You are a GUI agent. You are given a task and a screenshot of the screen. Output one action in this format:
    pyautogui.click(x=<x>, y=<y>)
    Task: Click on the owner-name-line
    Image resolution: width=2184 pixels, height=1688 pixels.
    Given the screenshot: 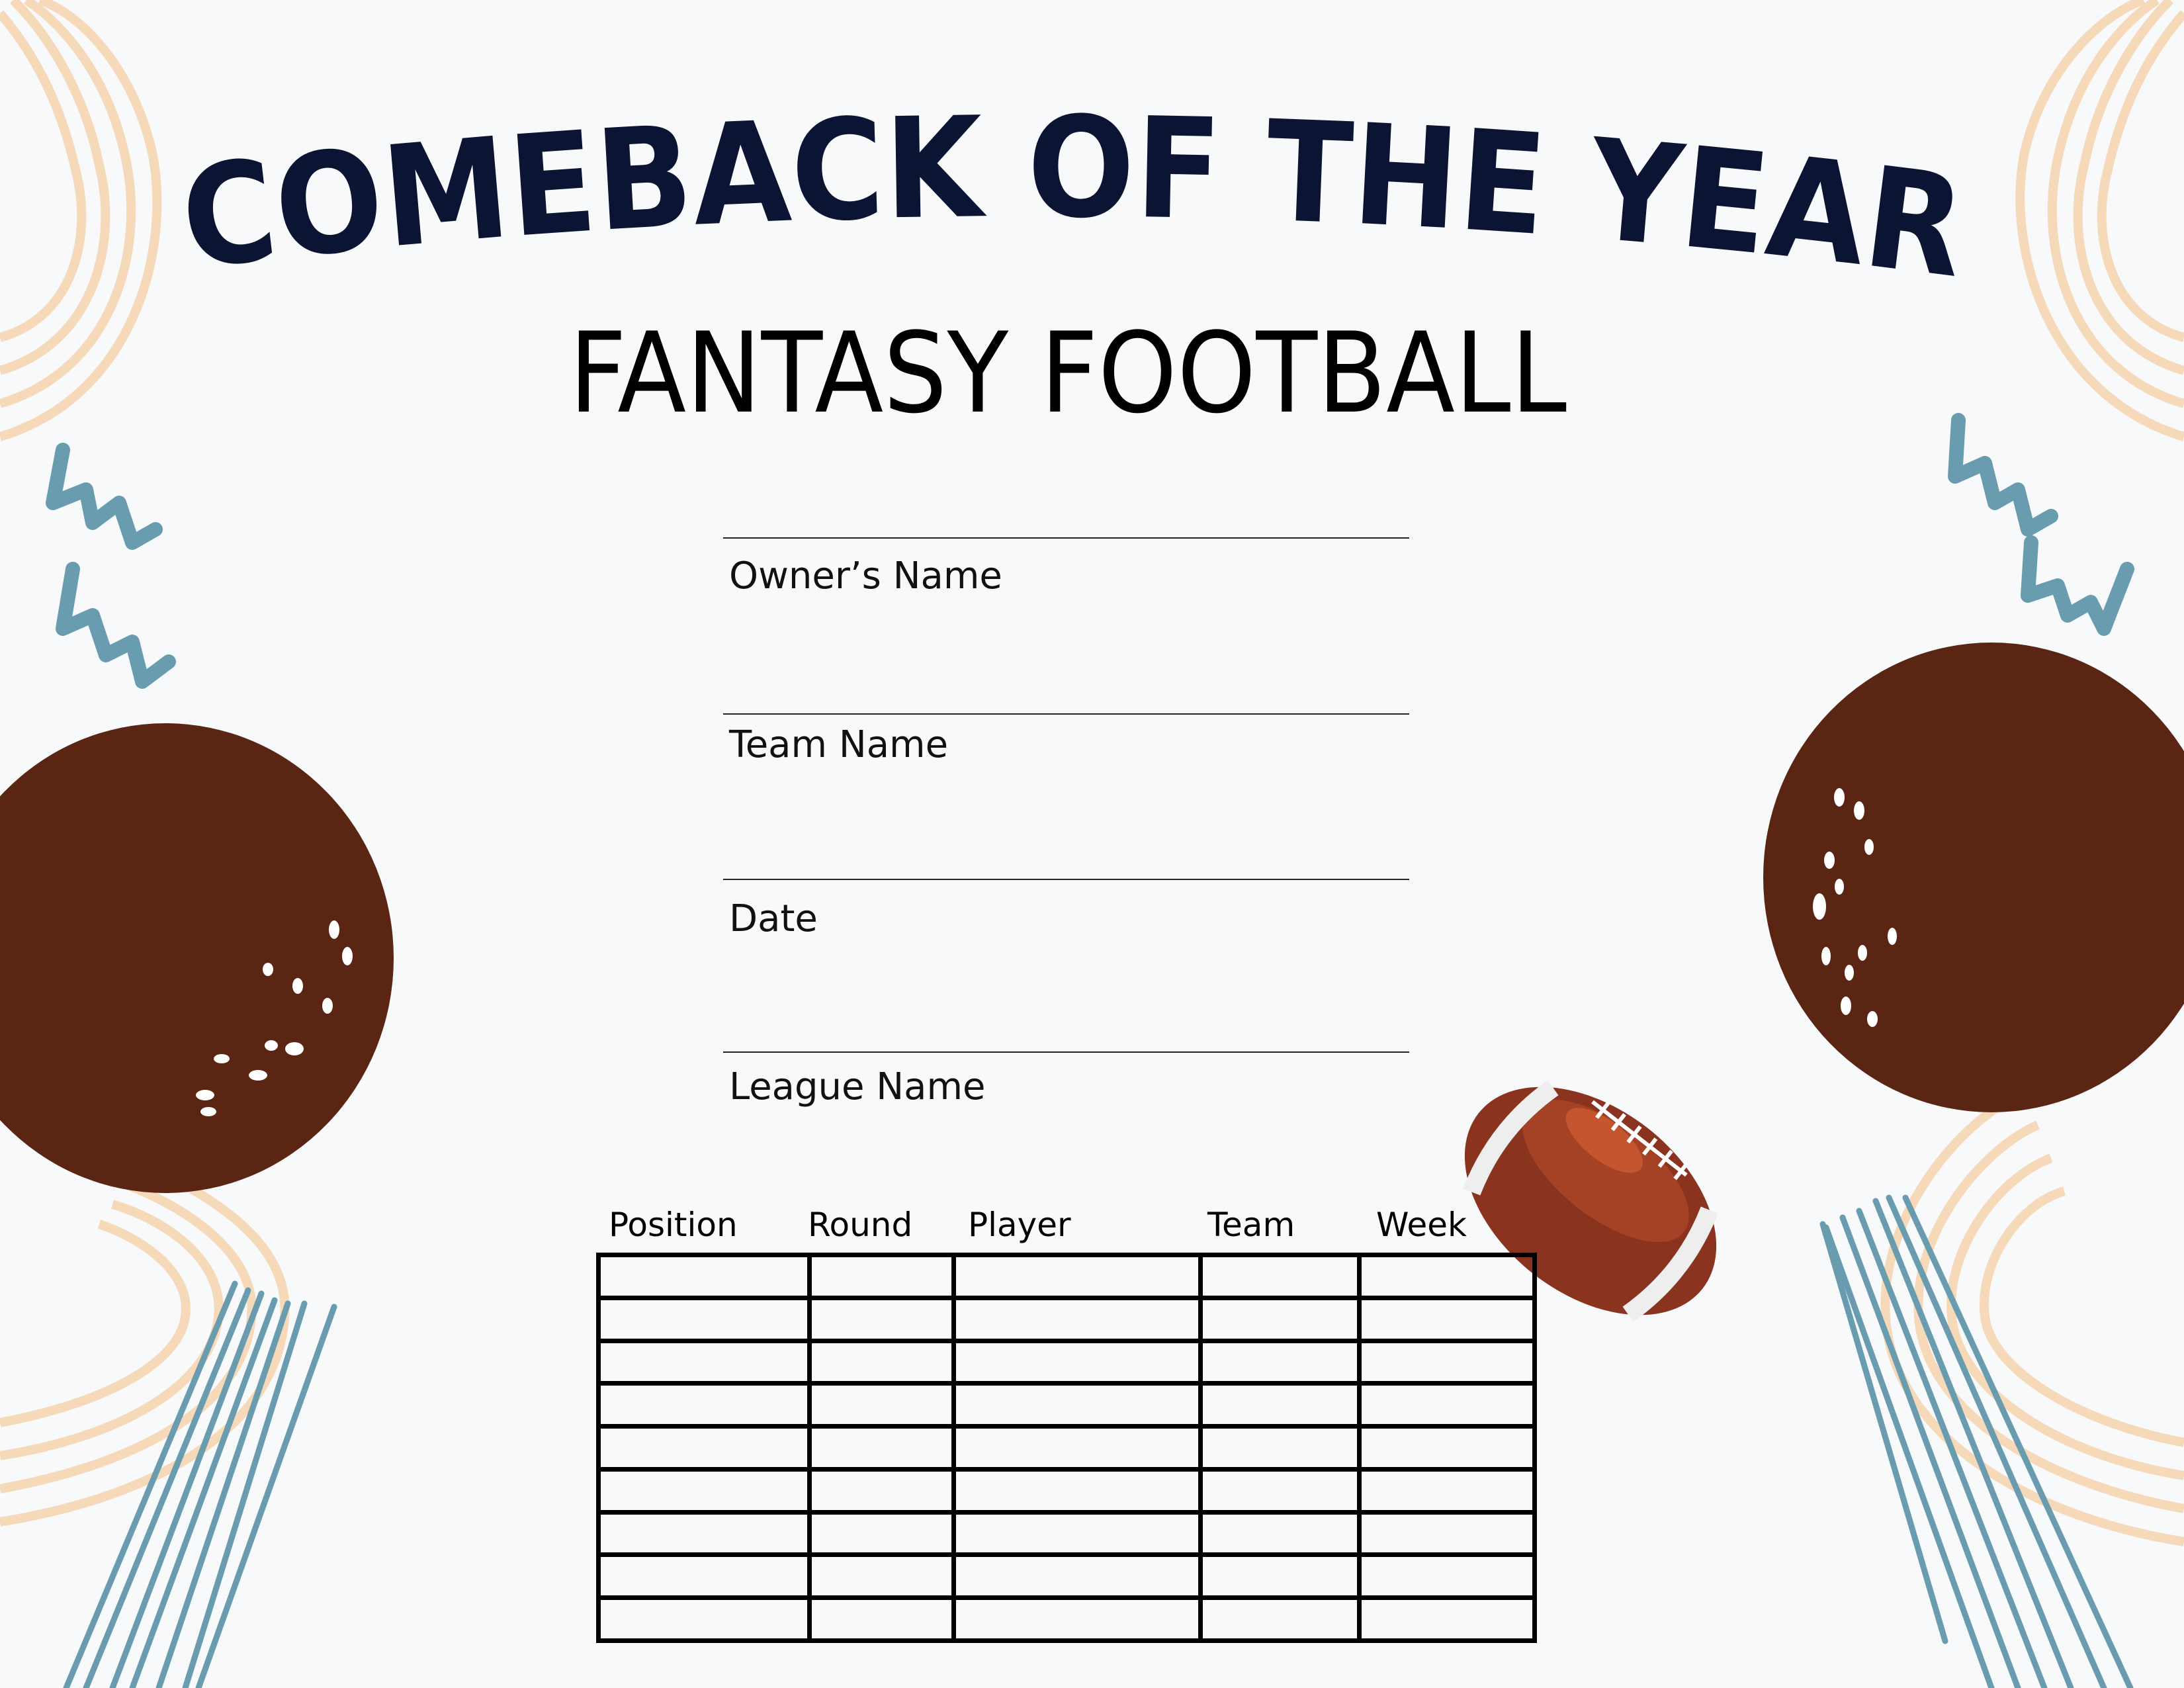 What is the action you would take?
    pyautogui.click(x=1066, y=538)
    